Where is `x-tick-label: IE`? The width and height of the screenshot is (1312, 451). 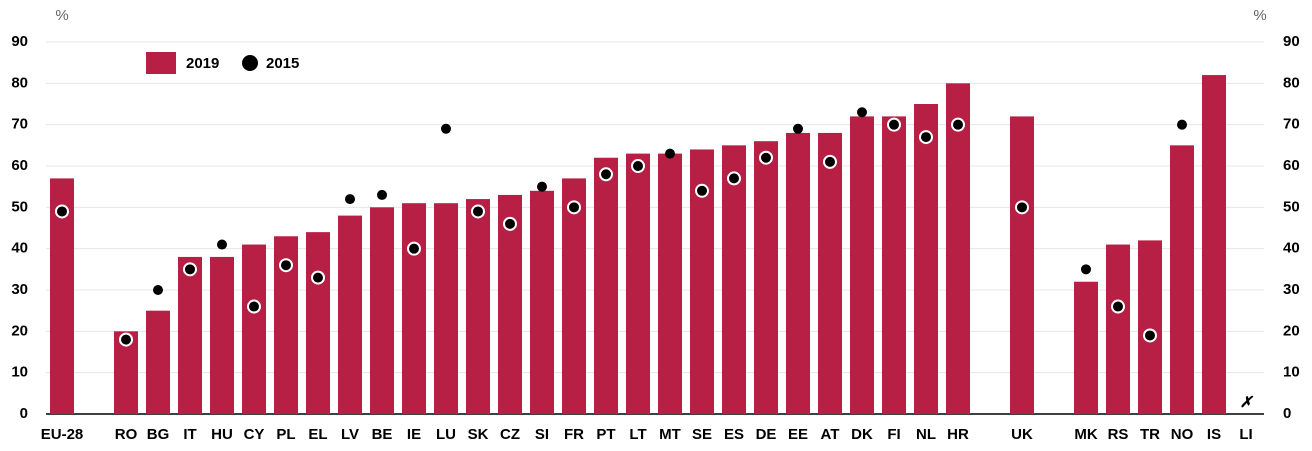
x-tick-label: IE is located at coordinates (414, 434).